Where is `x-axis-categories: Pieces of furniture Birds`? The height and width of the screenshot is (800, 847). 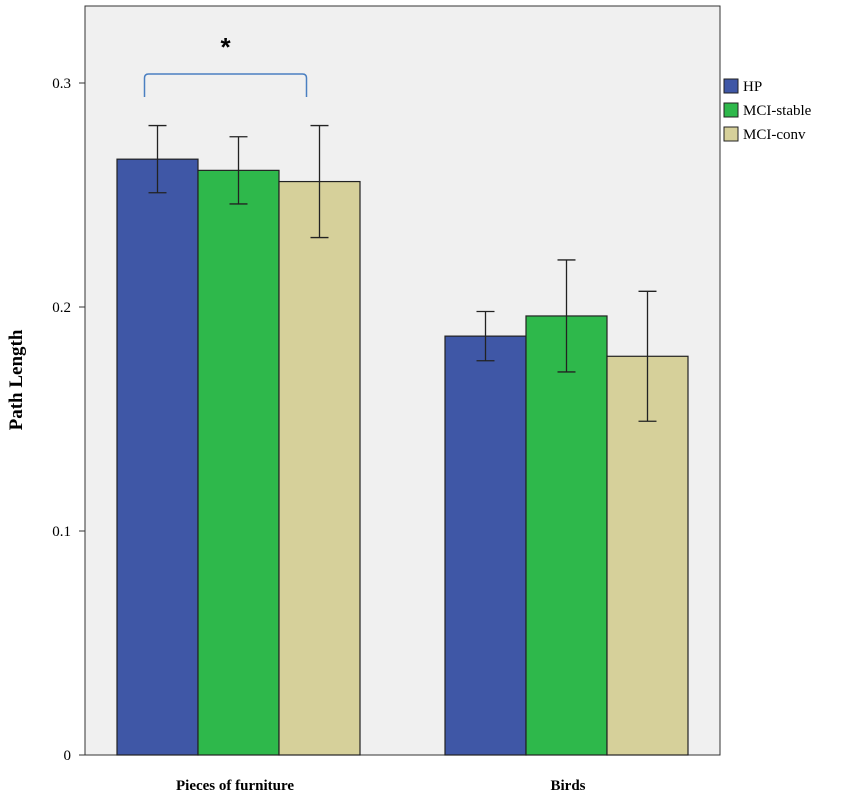 x-axis-categories: Pieces of furniture Birds is located at coordinates (381, 786).